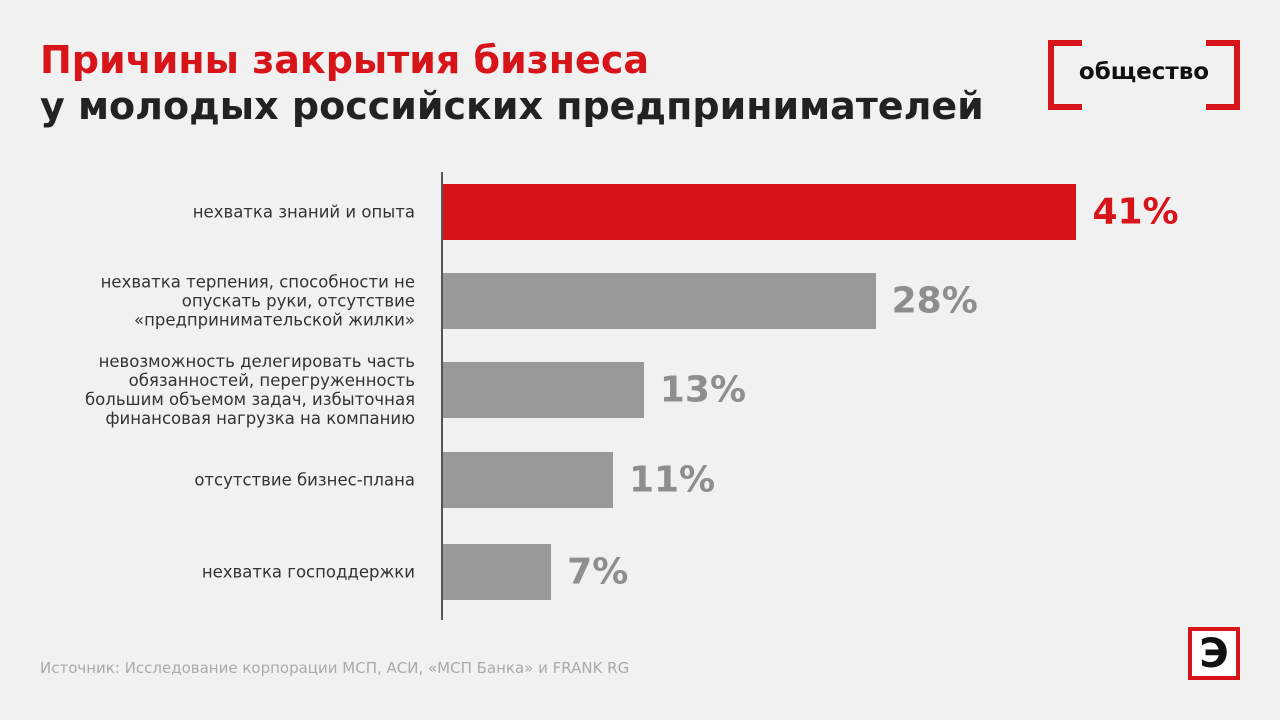 This screenshot has width=1280, height=720. What do you see at coordinates (1214, 653) in the screenshot?
I see `logo: Э` at bounding box center [1214, 653].